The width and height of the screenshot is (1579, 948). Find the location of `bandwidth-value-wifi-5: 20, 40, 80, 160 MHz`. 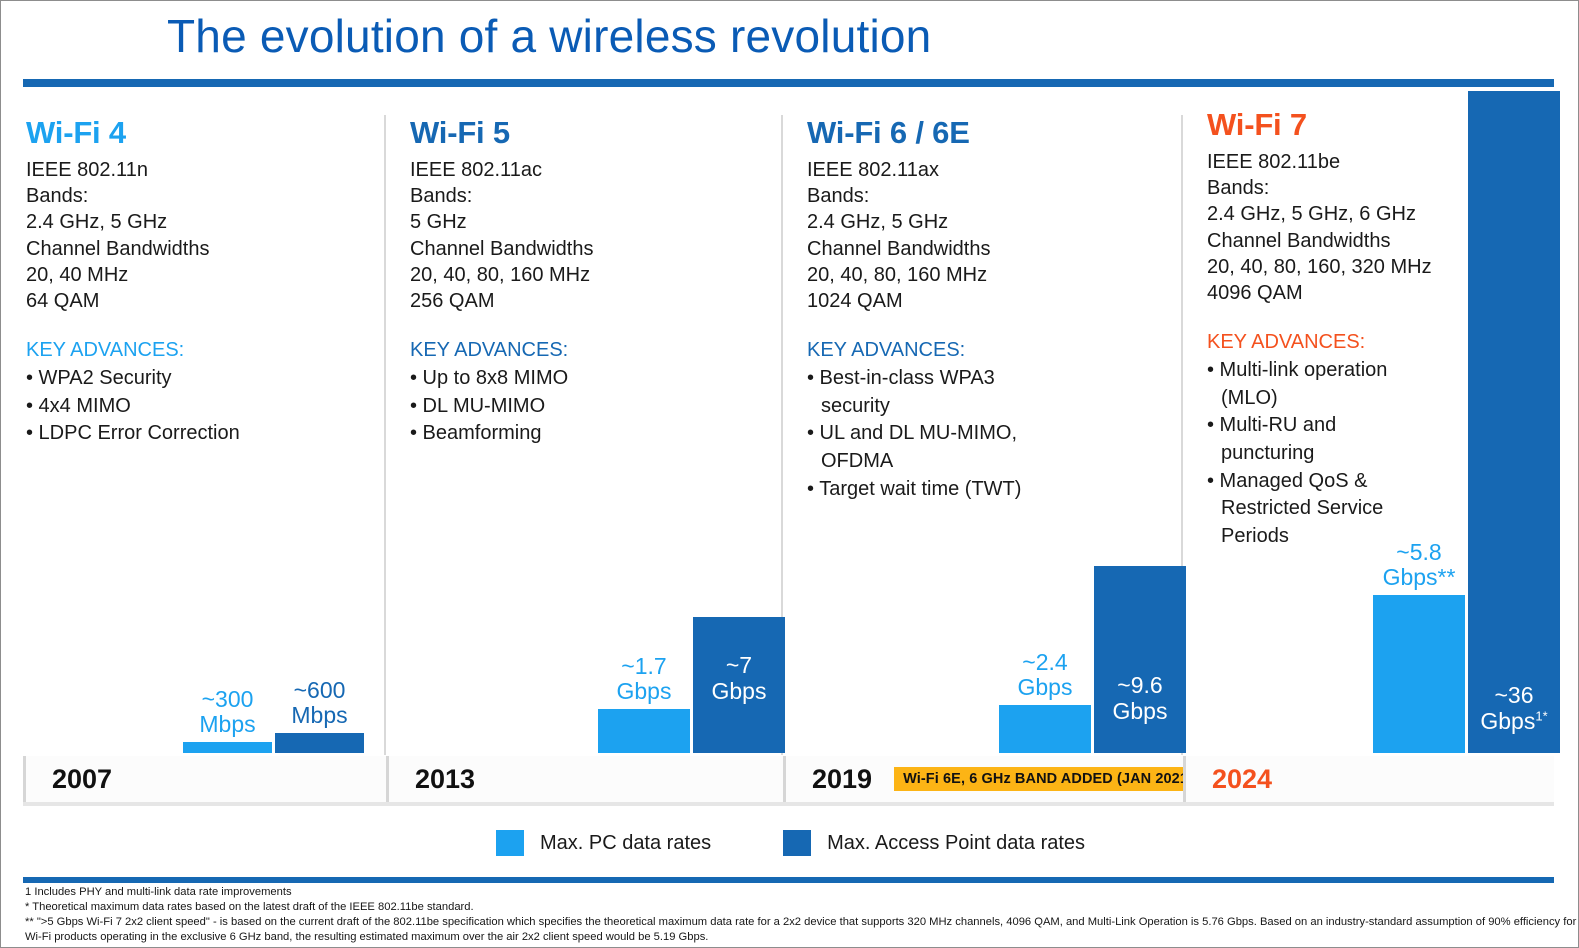

bandwidth-value-wifi-5: 20, 40, 80, 160 MHz is located at coordinates (500, 274).